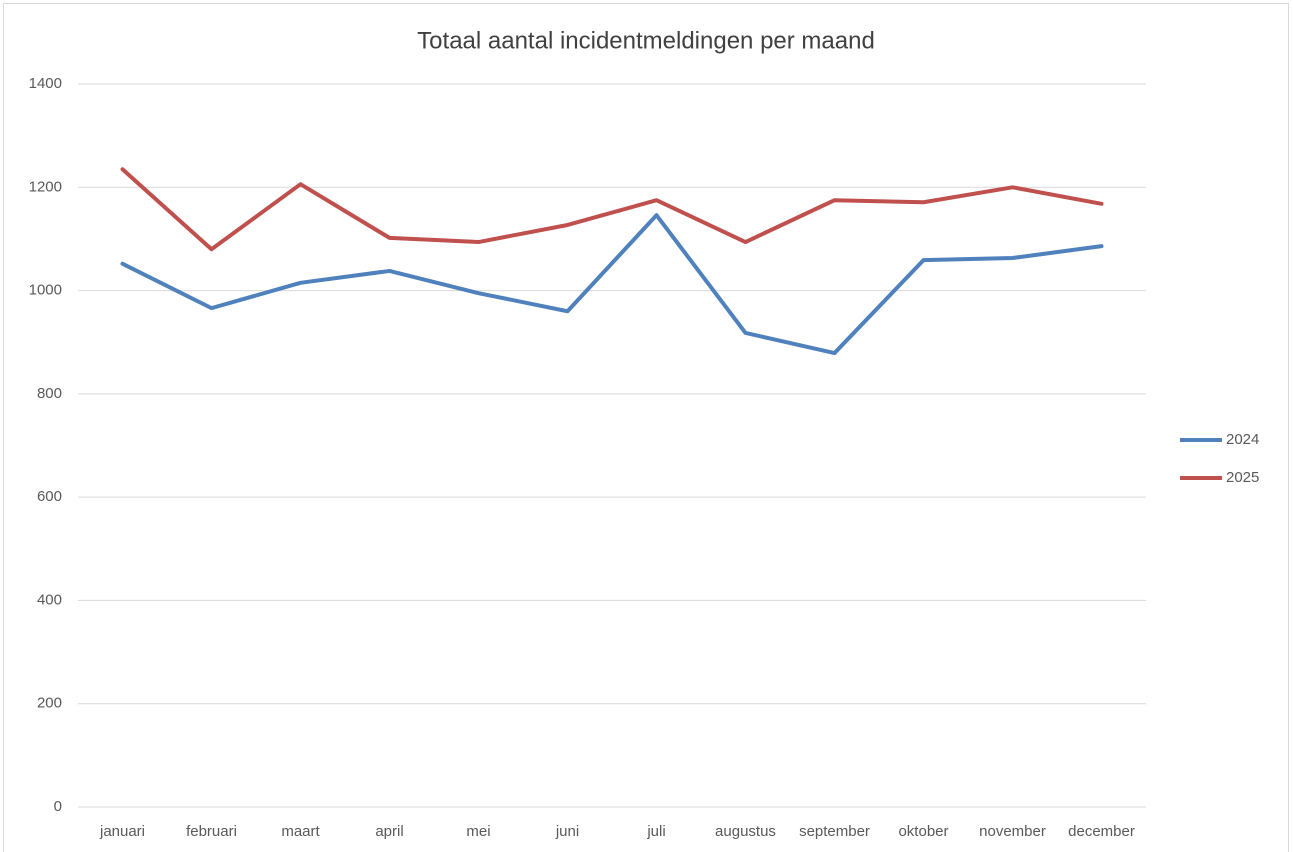 The height and width of the screenshot is (852, 1293). I want to click on x-tick-label: juli, so click(655, 831).